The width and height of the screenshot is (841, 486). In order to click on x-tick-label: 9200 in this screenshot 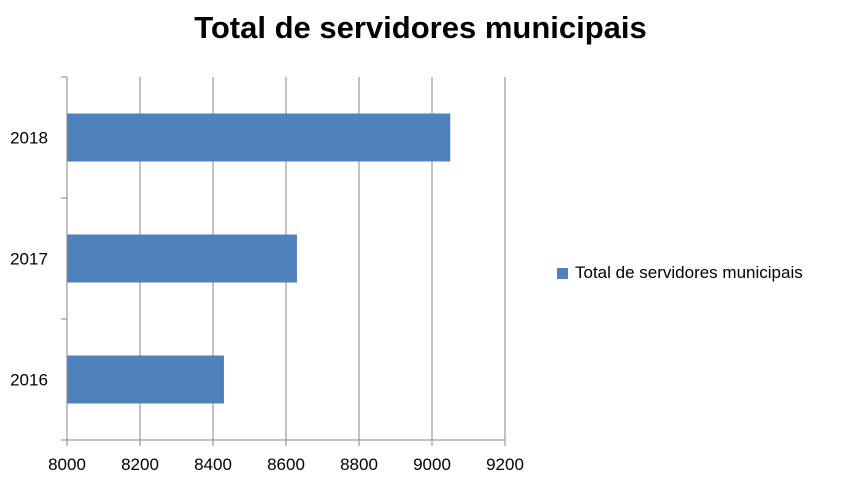, I will do `click(505, 464)`.